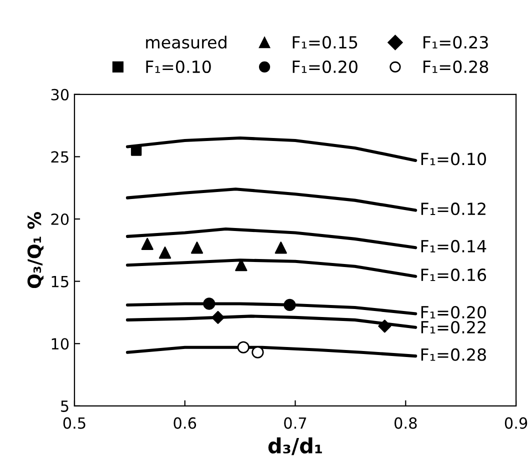  I want to click on legend-title: measured, so click(186, 42).